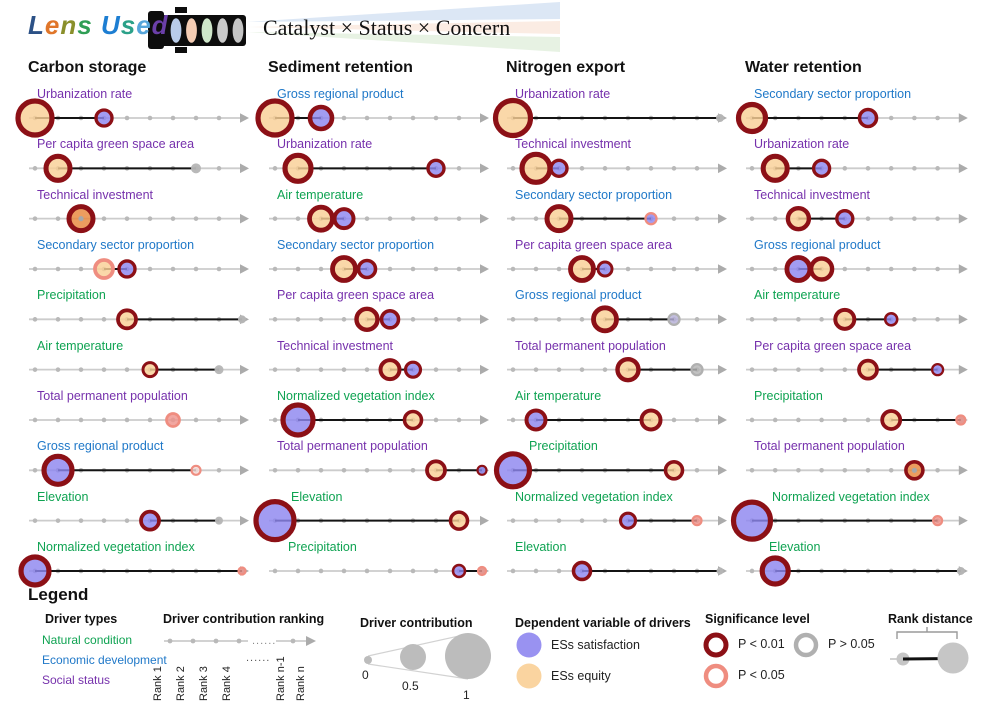 This screenshot has width=1000, height=704. Describe the element at coordinates (761, 644) in the screenshot. I see `legend-significance-item: P < 0.01` at that location.